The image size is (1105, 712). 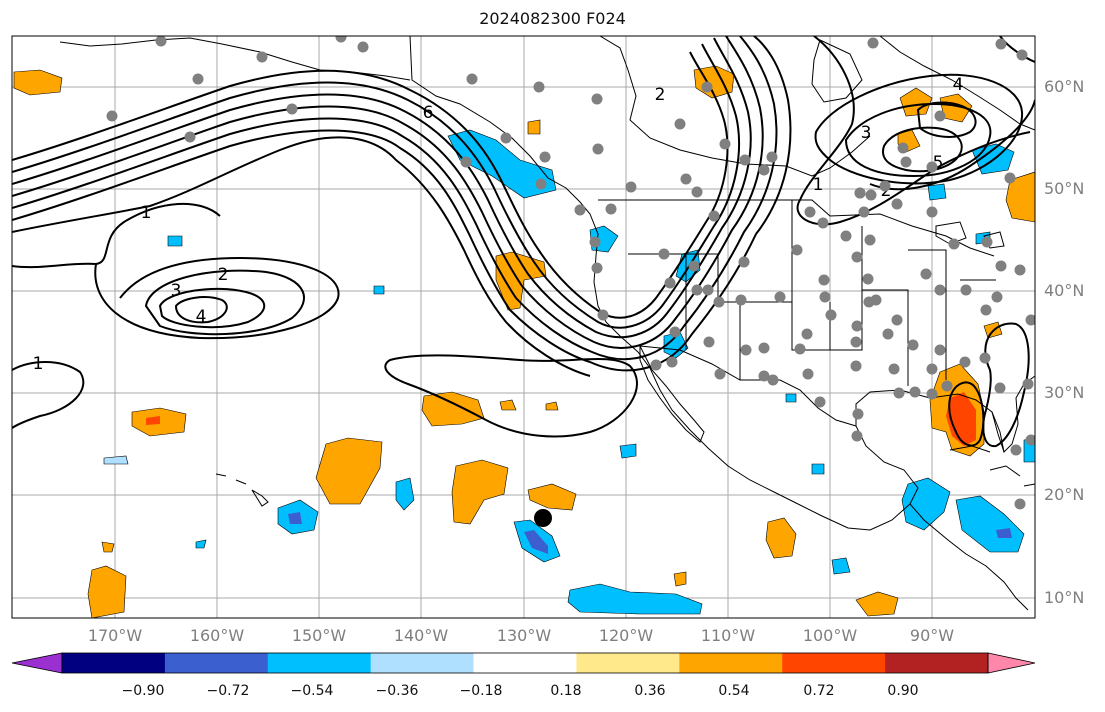 I want to click on lon-label-170: 170°W, so click(x=115, y=635).